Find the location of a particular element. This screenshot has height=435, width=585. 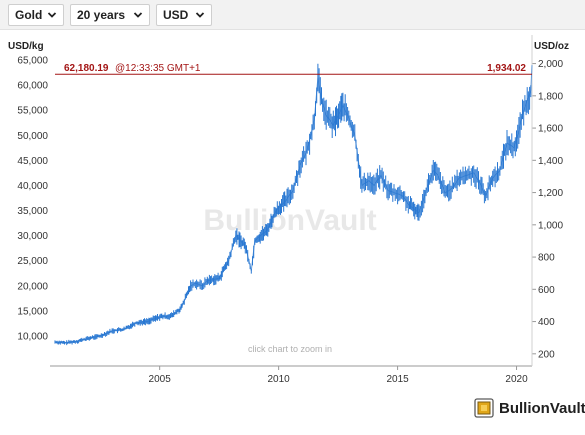

right-tick-label: 400 is located at coordinates (546, 322).